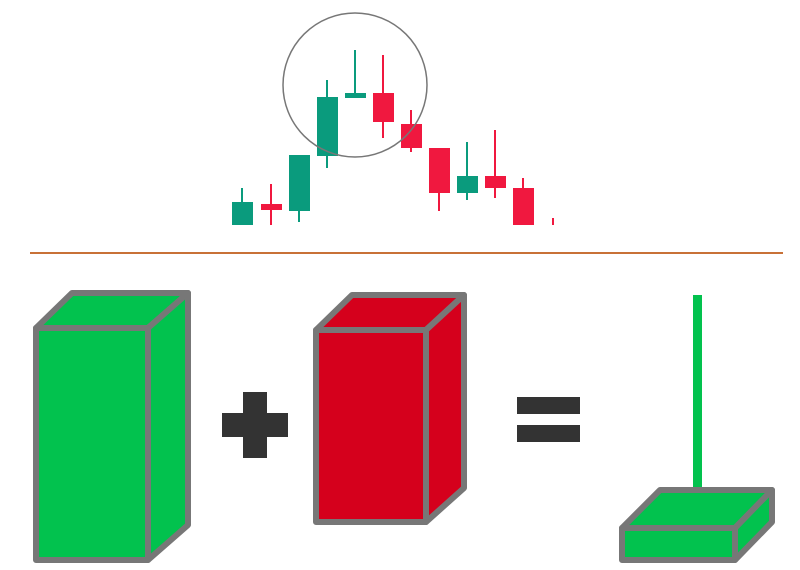 The image size is (800, 570). I want to click on green-box, so click(112, 426).